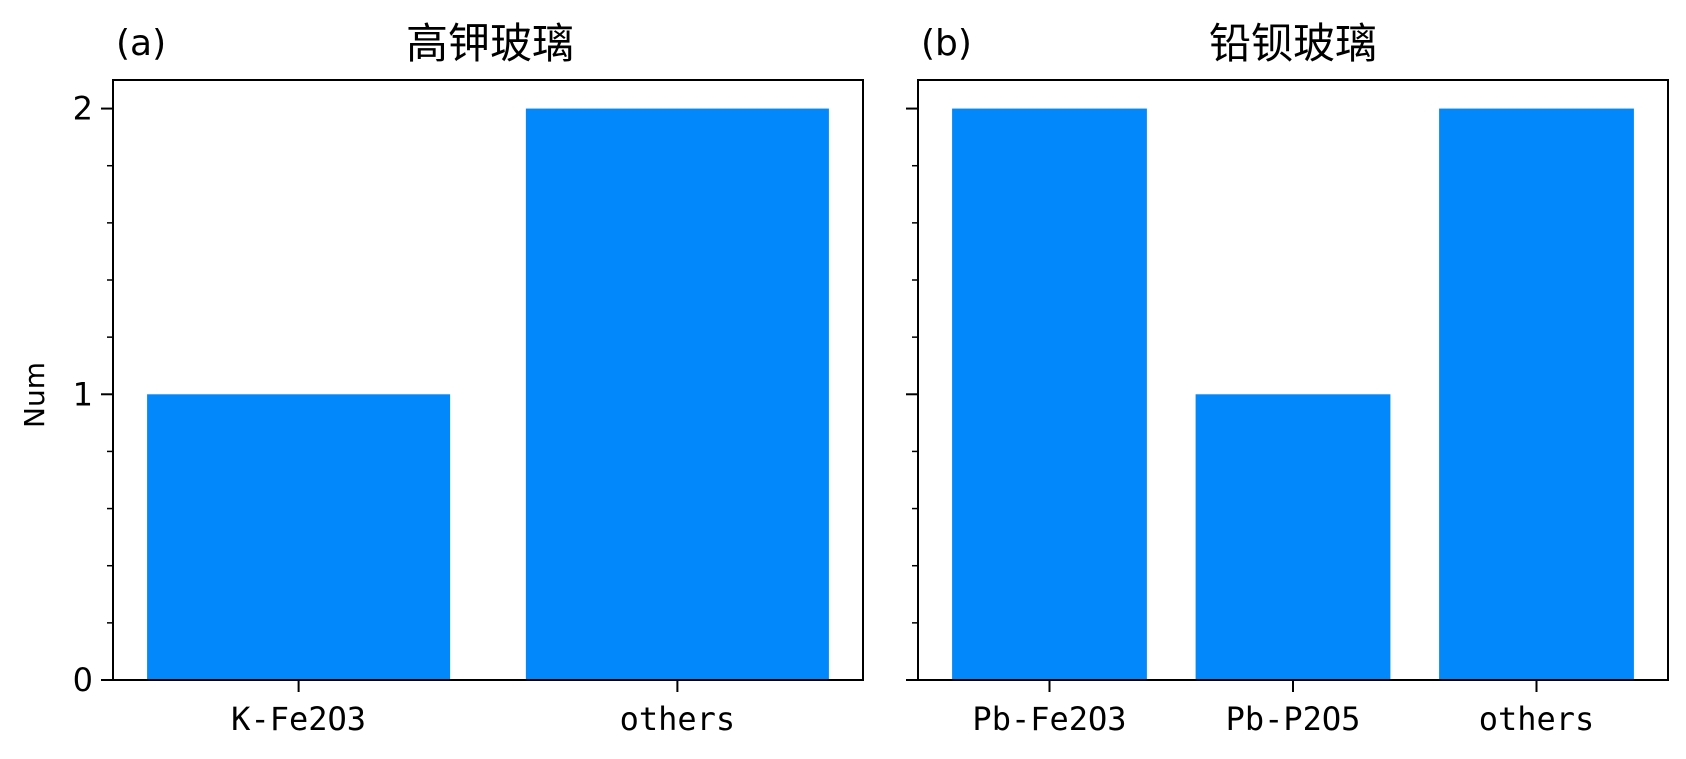  What do you see at coordinates (1049, 394) in the screenshot?
I see `bar-pb-fe2o3` at bounding box center [1049, 394].